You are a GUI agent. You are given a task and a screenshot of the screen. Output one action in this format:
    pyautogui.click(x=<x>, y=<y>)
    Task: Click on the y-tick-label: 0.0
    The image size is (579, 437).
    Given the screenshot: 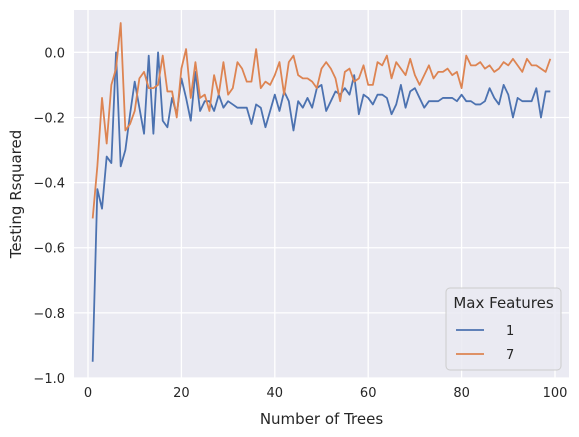 What is the action you would take?
    pyautogui.click(x=54, y=53)
    